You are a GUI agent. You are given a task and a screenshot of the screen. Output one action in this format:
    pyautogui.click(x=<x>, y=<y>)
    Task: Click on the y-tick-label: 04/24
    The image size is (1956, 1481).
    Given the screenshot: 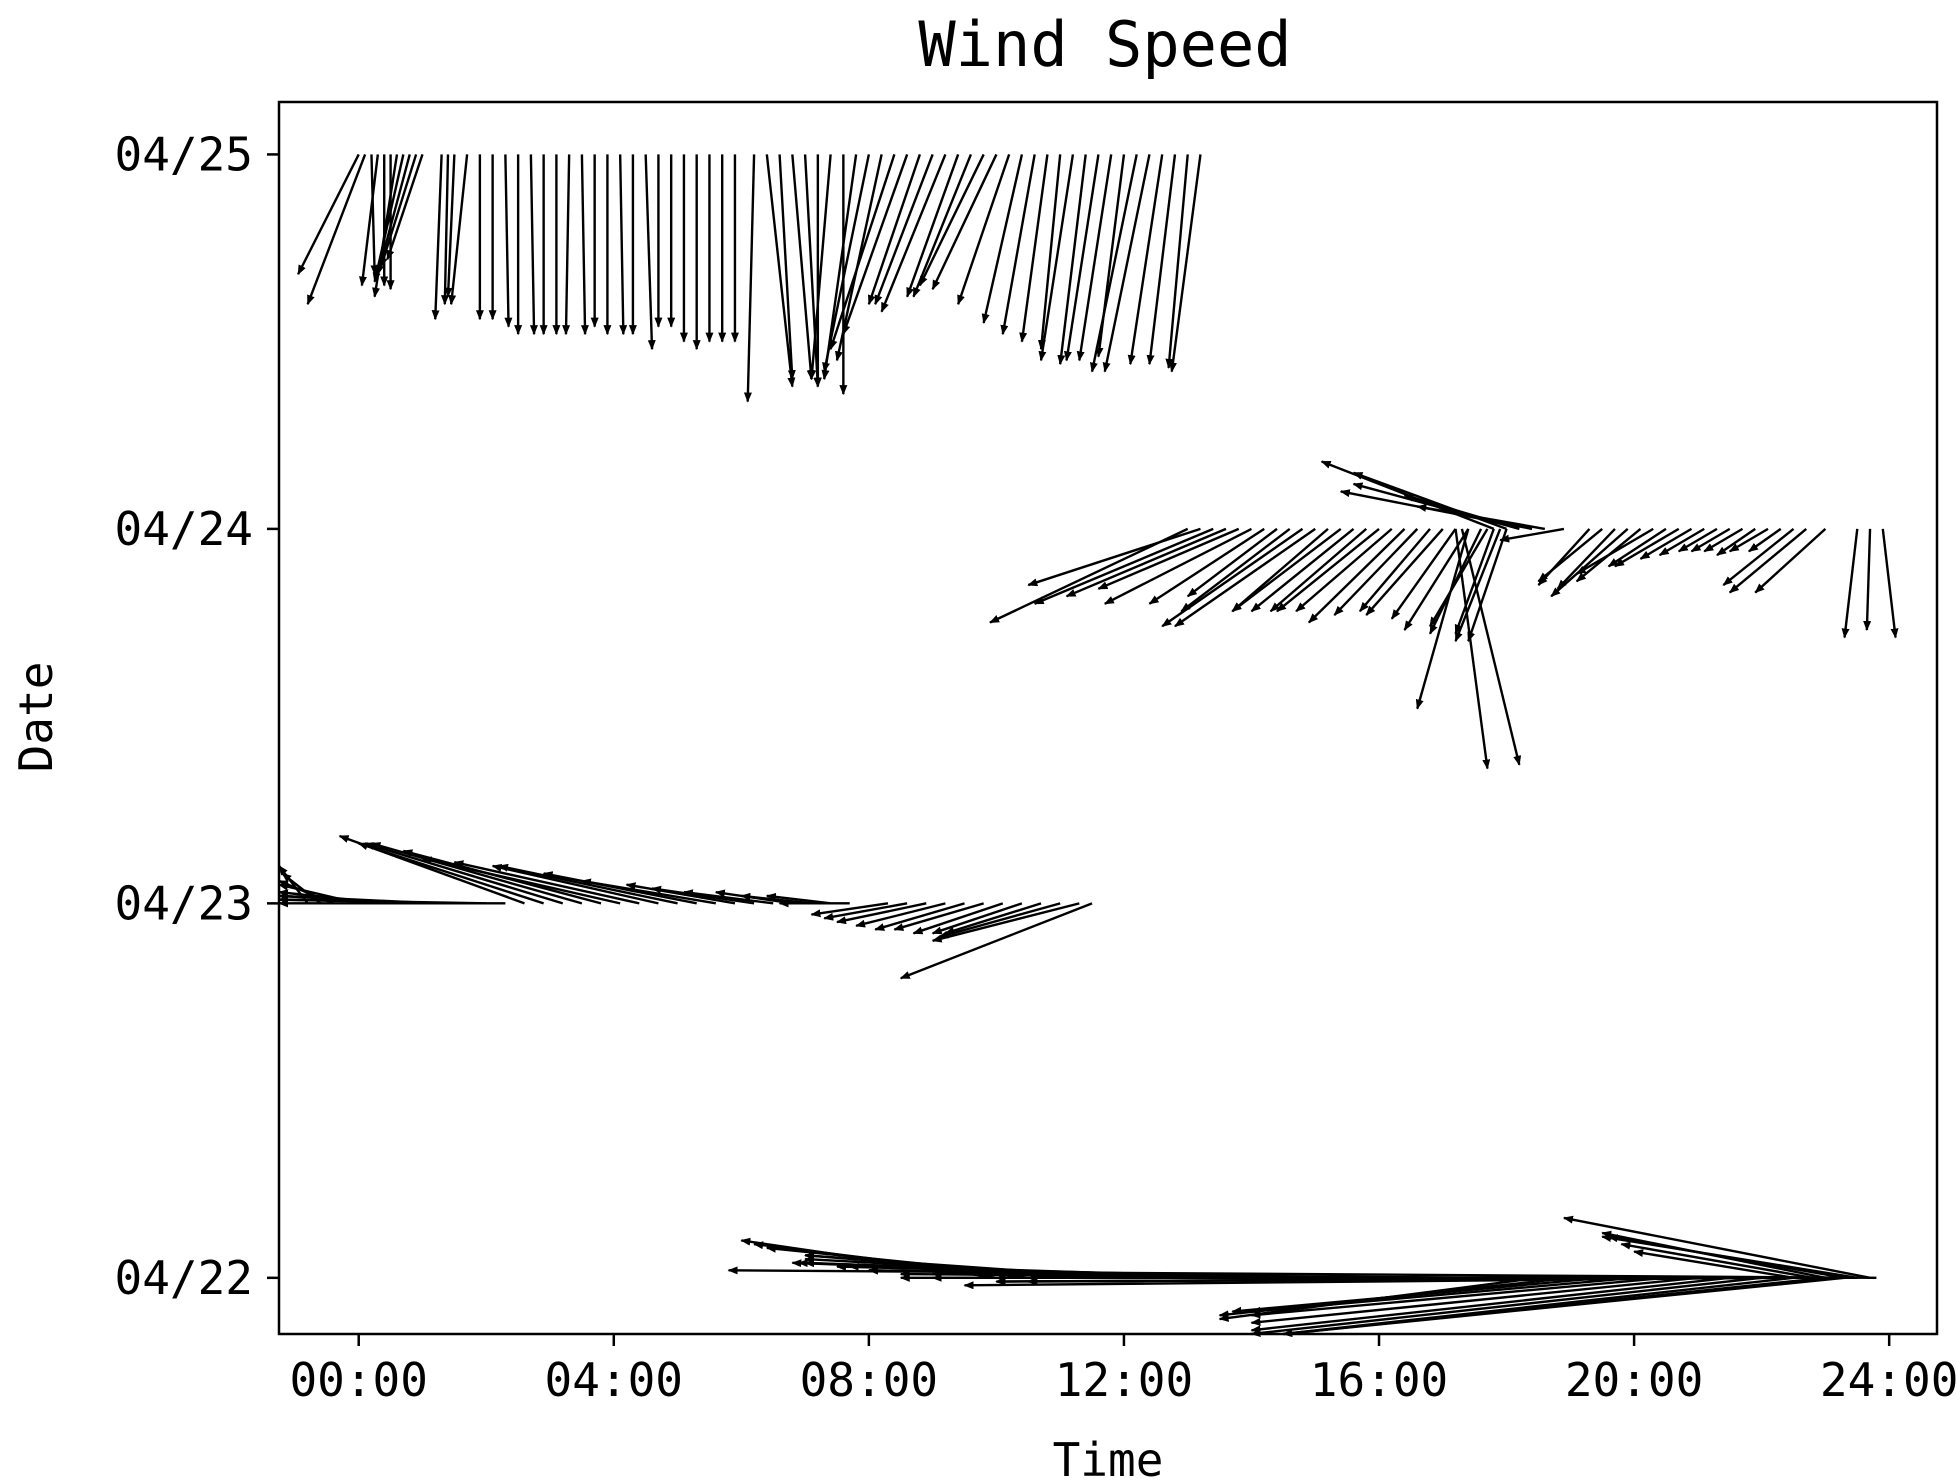 What is the action you would take?
    pyautogui.click(x=184, y=529)
    